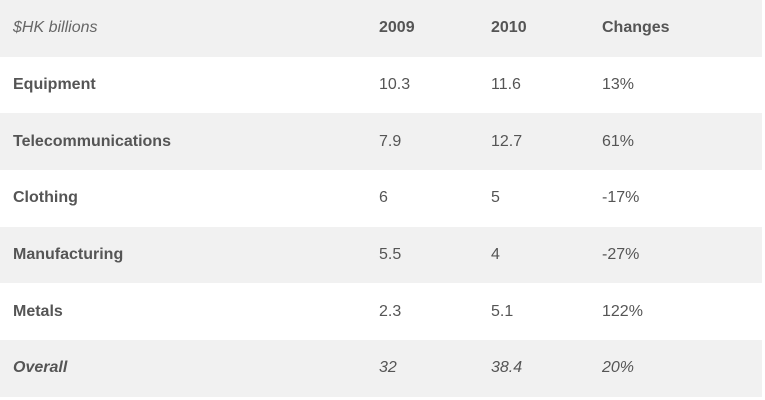 The image size is (765, 400). What do you see at coordinates (506, 85) in the screenshot?
I see `row-value-2010: 11.6` at bounding box center [506, 85].